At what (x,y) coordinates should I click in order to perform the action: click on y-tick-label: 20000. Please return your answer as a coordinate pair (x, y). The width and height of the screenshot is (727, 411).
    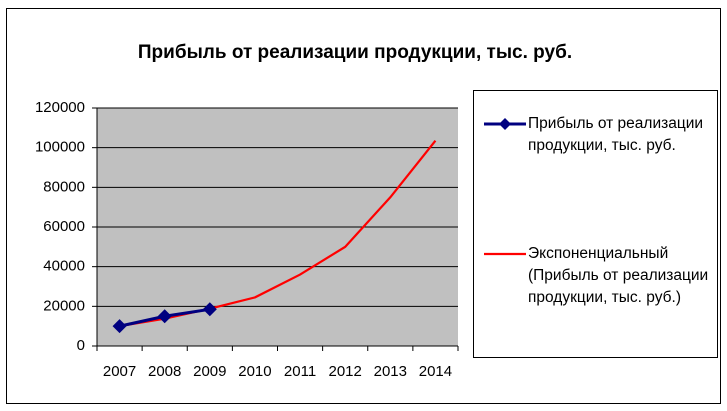
    Looking at the image, I should click on (64, 305).